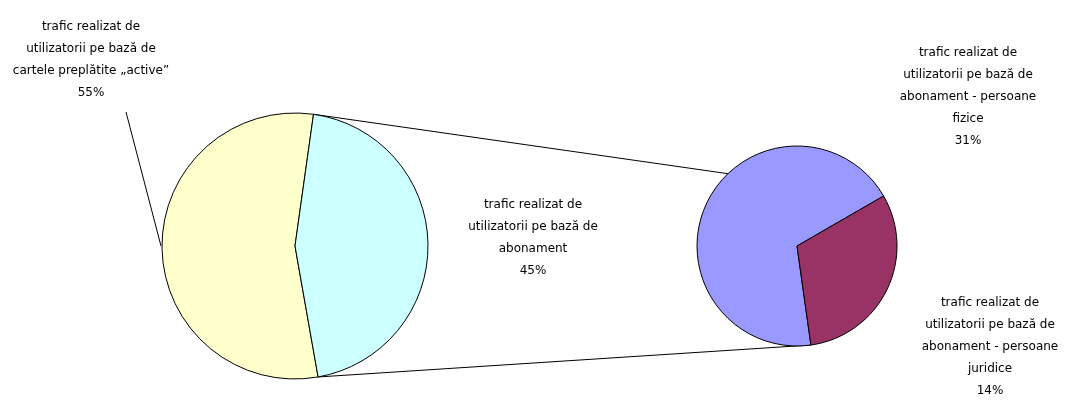 The image size is (1071, 407). What do you see at coordinates (968, 85) in the screenshot?
I see `slice-label: trafic realizat de utilizatorii pe bază de abonament - persoane fizice` at bounding box center [968, 85].